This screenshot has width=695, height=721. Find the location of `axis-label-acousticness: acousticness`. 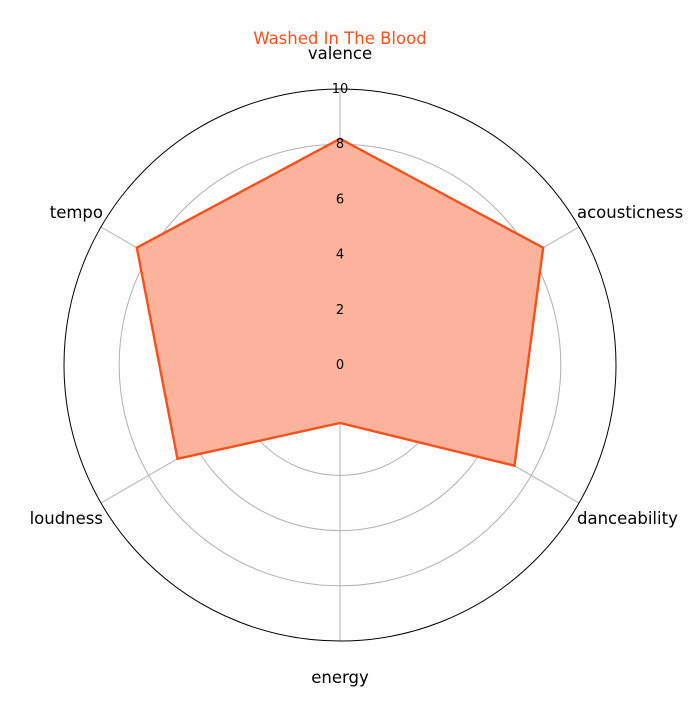

axis-label-acousticness: acousticness is located at coordinates (630, 212).